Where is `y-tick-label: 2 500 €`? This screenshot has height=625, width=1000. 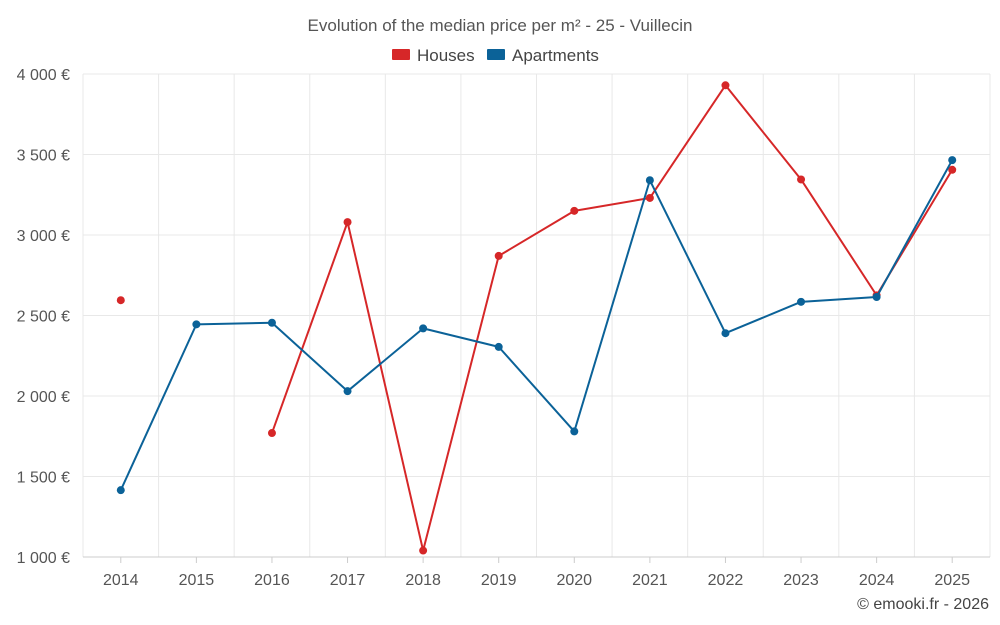 y-tick-label: 2 500 € is located at coordinates (43, 317).